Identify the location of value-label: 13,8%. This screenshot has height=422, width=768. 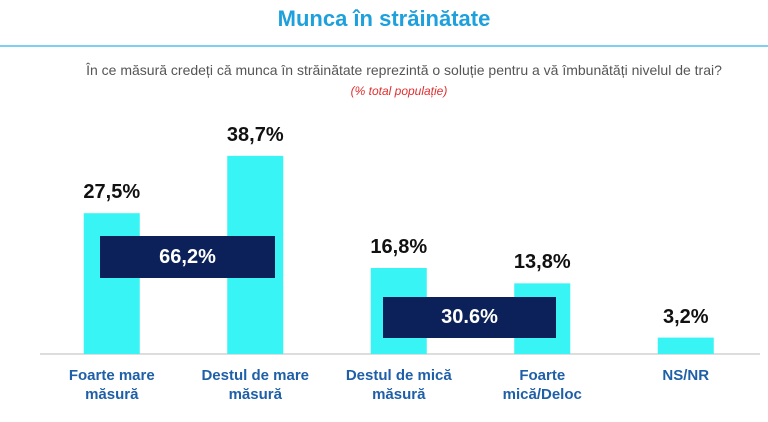
(542, 262).